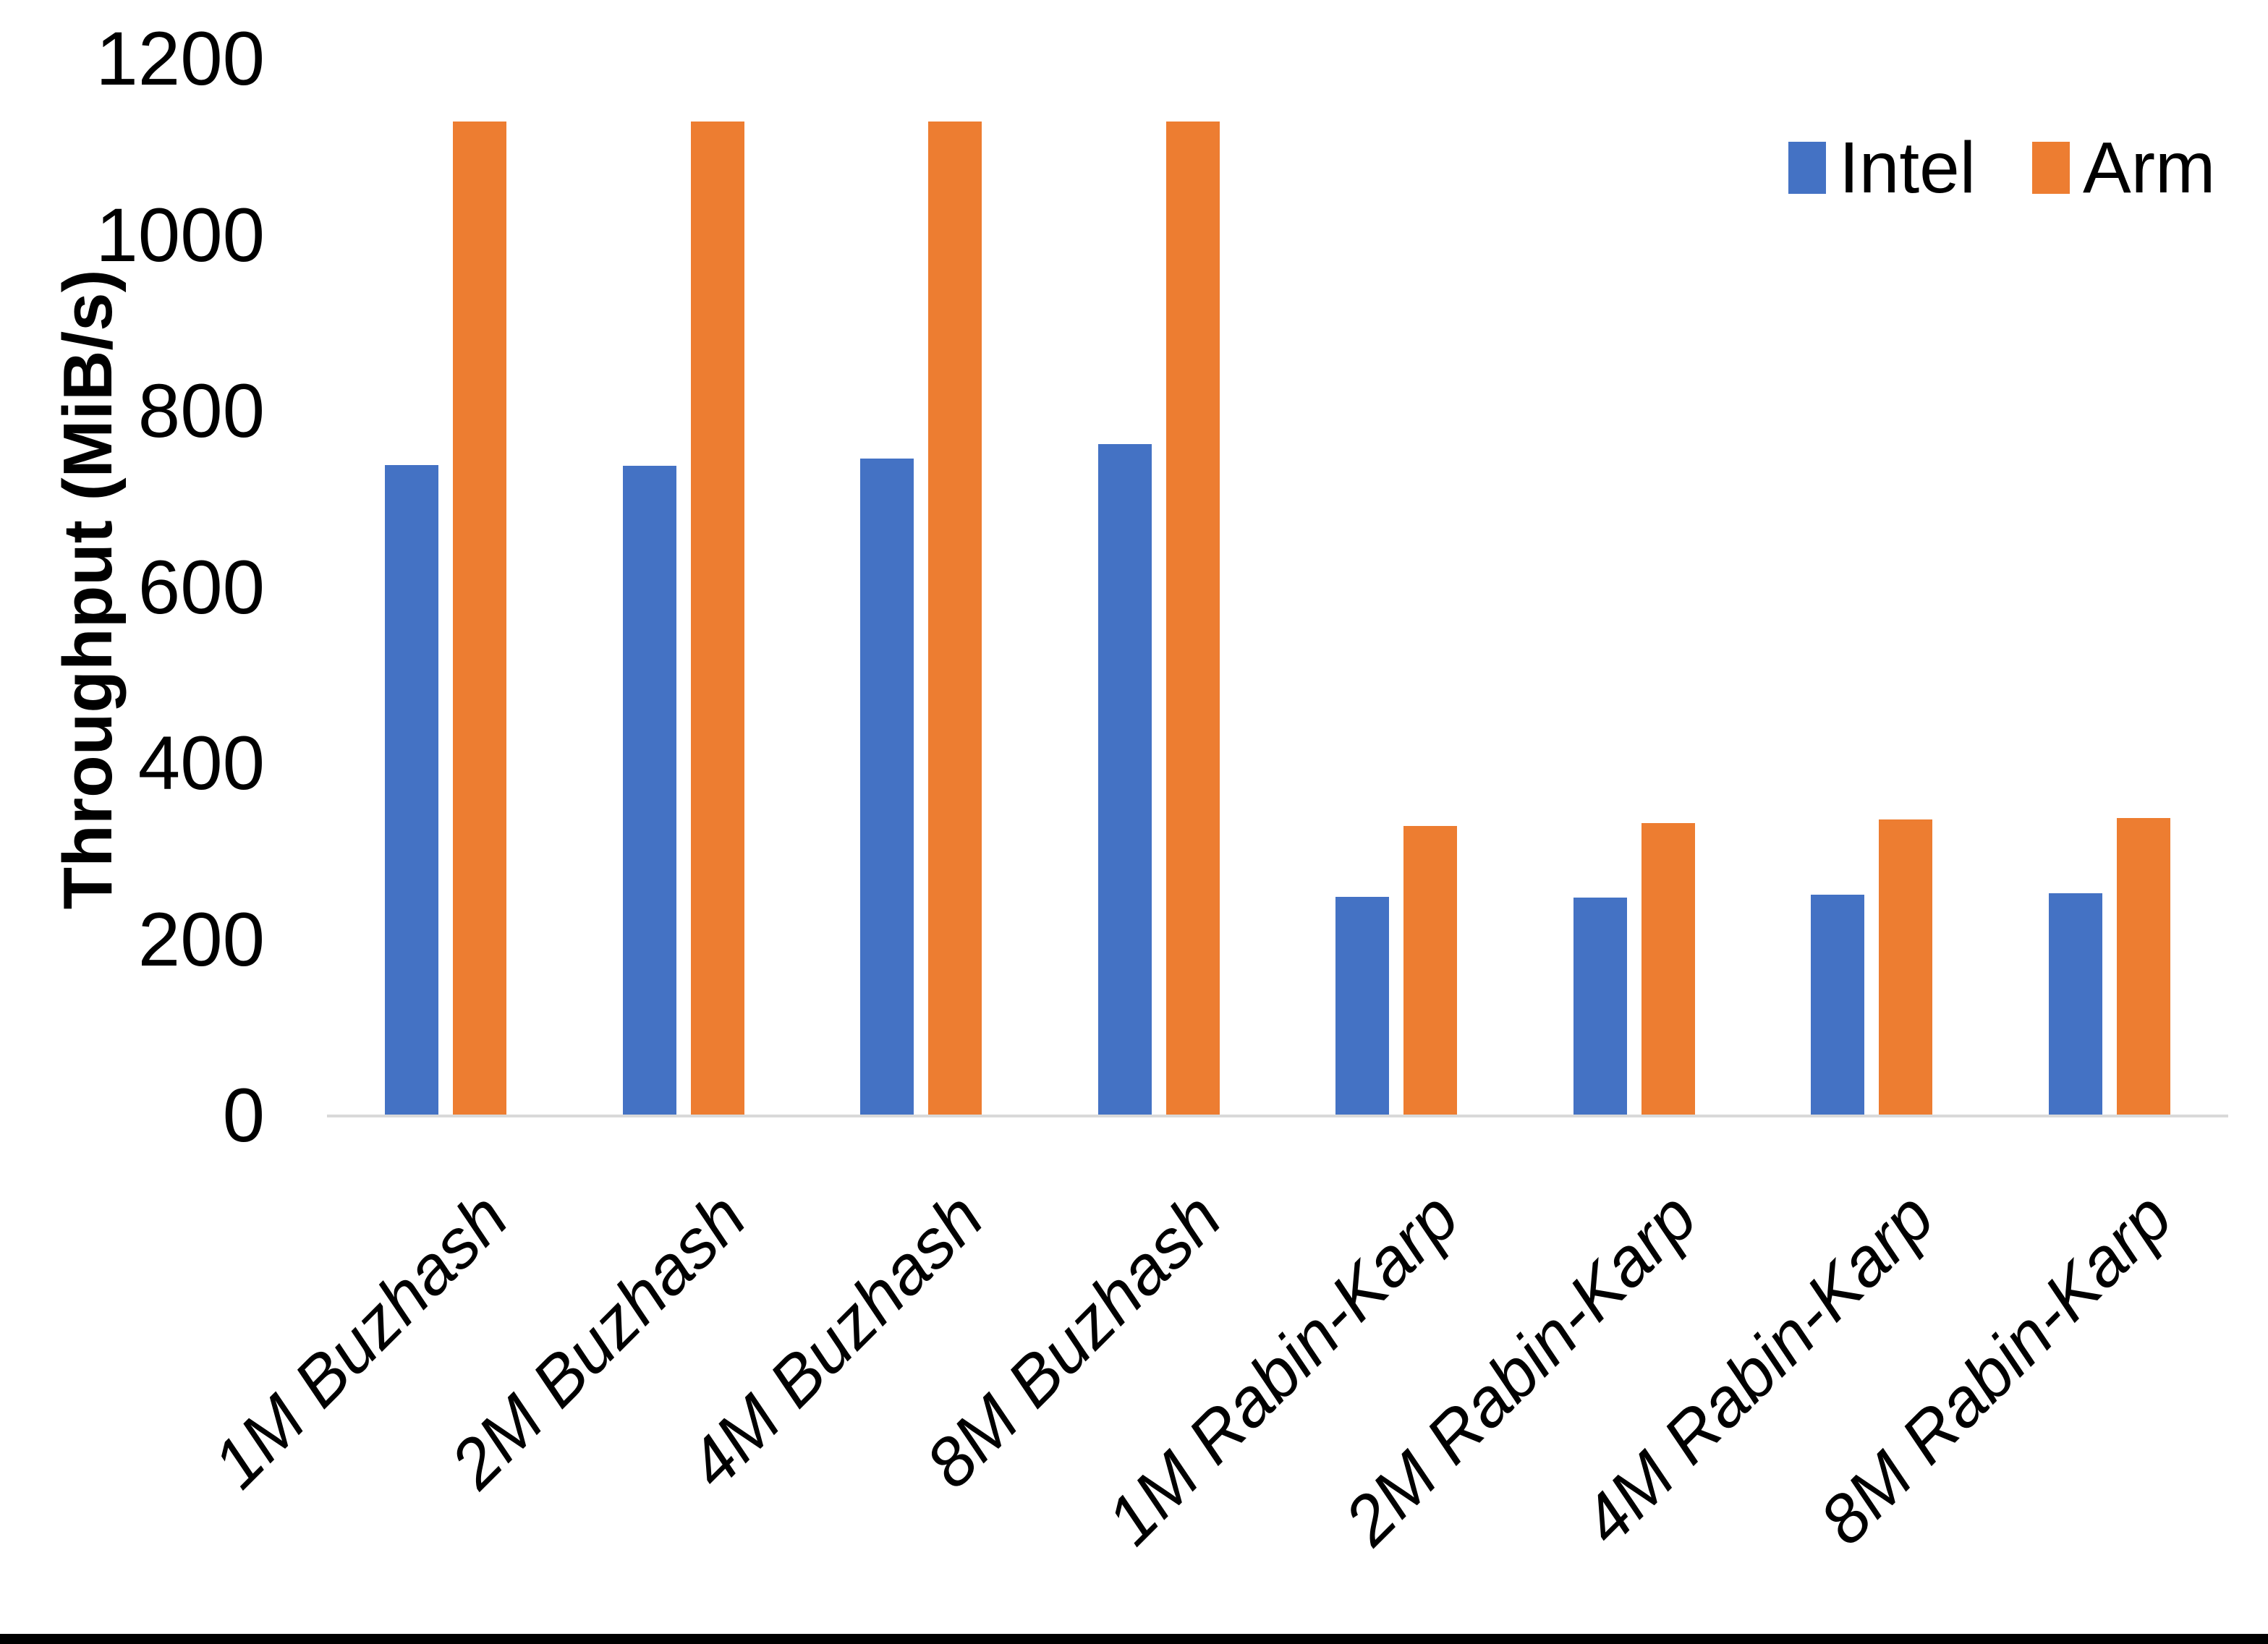 The image size is (2268, 1644). What do you see at coordinates (201, 587) in the screenshot?
I see `y-tick-label-600: 600` at bounding box center [201, 587].